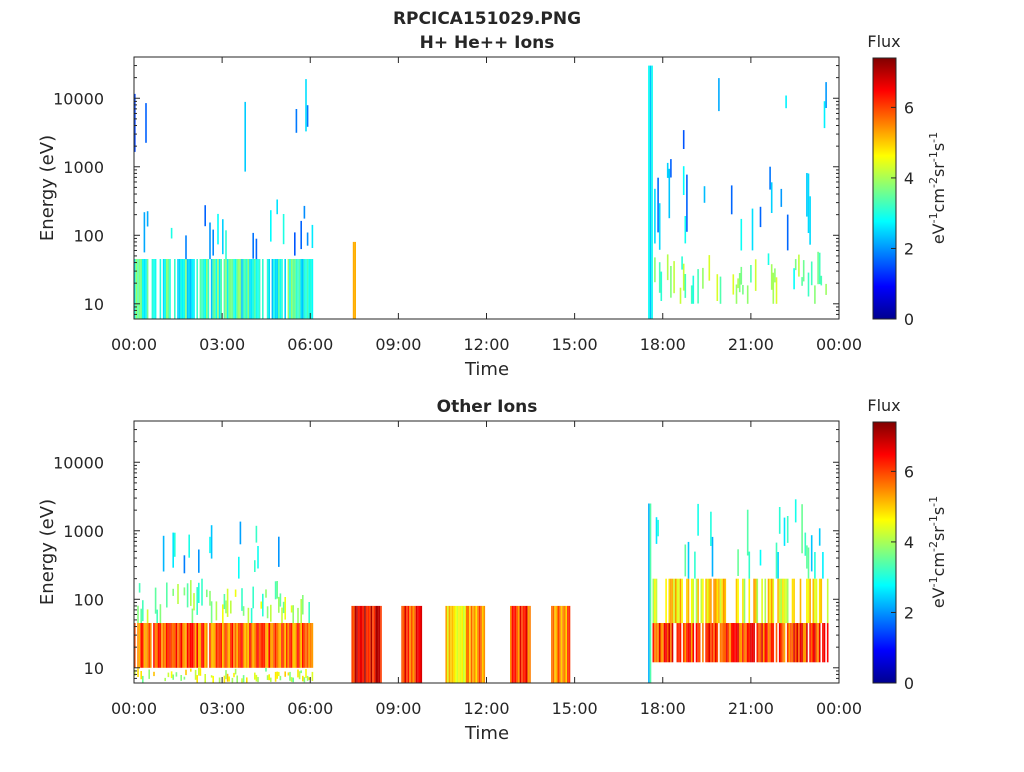 Image resolution: width=1024 pixels, height=772 pixels. What do you see at coordinates (751, 708) in the screenshot?
I see `x-tick-label: 21:00` at bounding box center [751, 708].